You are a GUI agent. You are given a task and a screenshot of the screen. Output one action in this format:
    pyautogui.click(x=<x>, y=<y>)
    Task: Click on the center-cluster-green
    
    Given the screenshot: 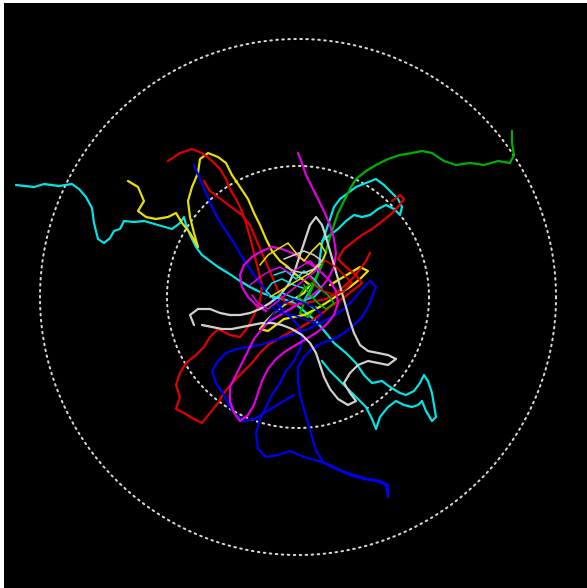 What is the action you would take?
    pyautogui.click(x=316, y=296)
    